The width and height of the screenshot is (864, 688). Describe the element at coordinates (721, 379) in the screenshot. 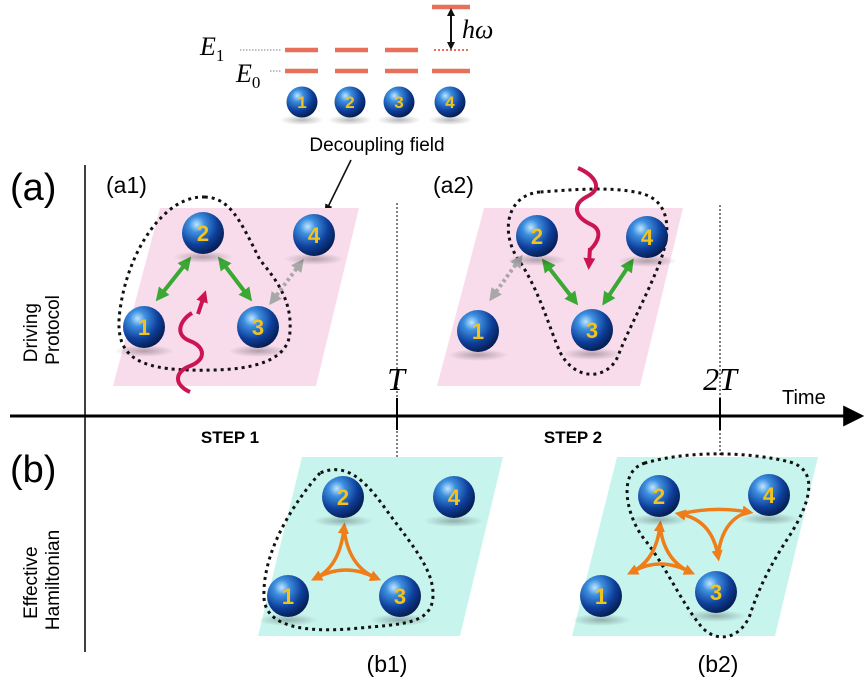

I see `t2-label: 2T` at that location.